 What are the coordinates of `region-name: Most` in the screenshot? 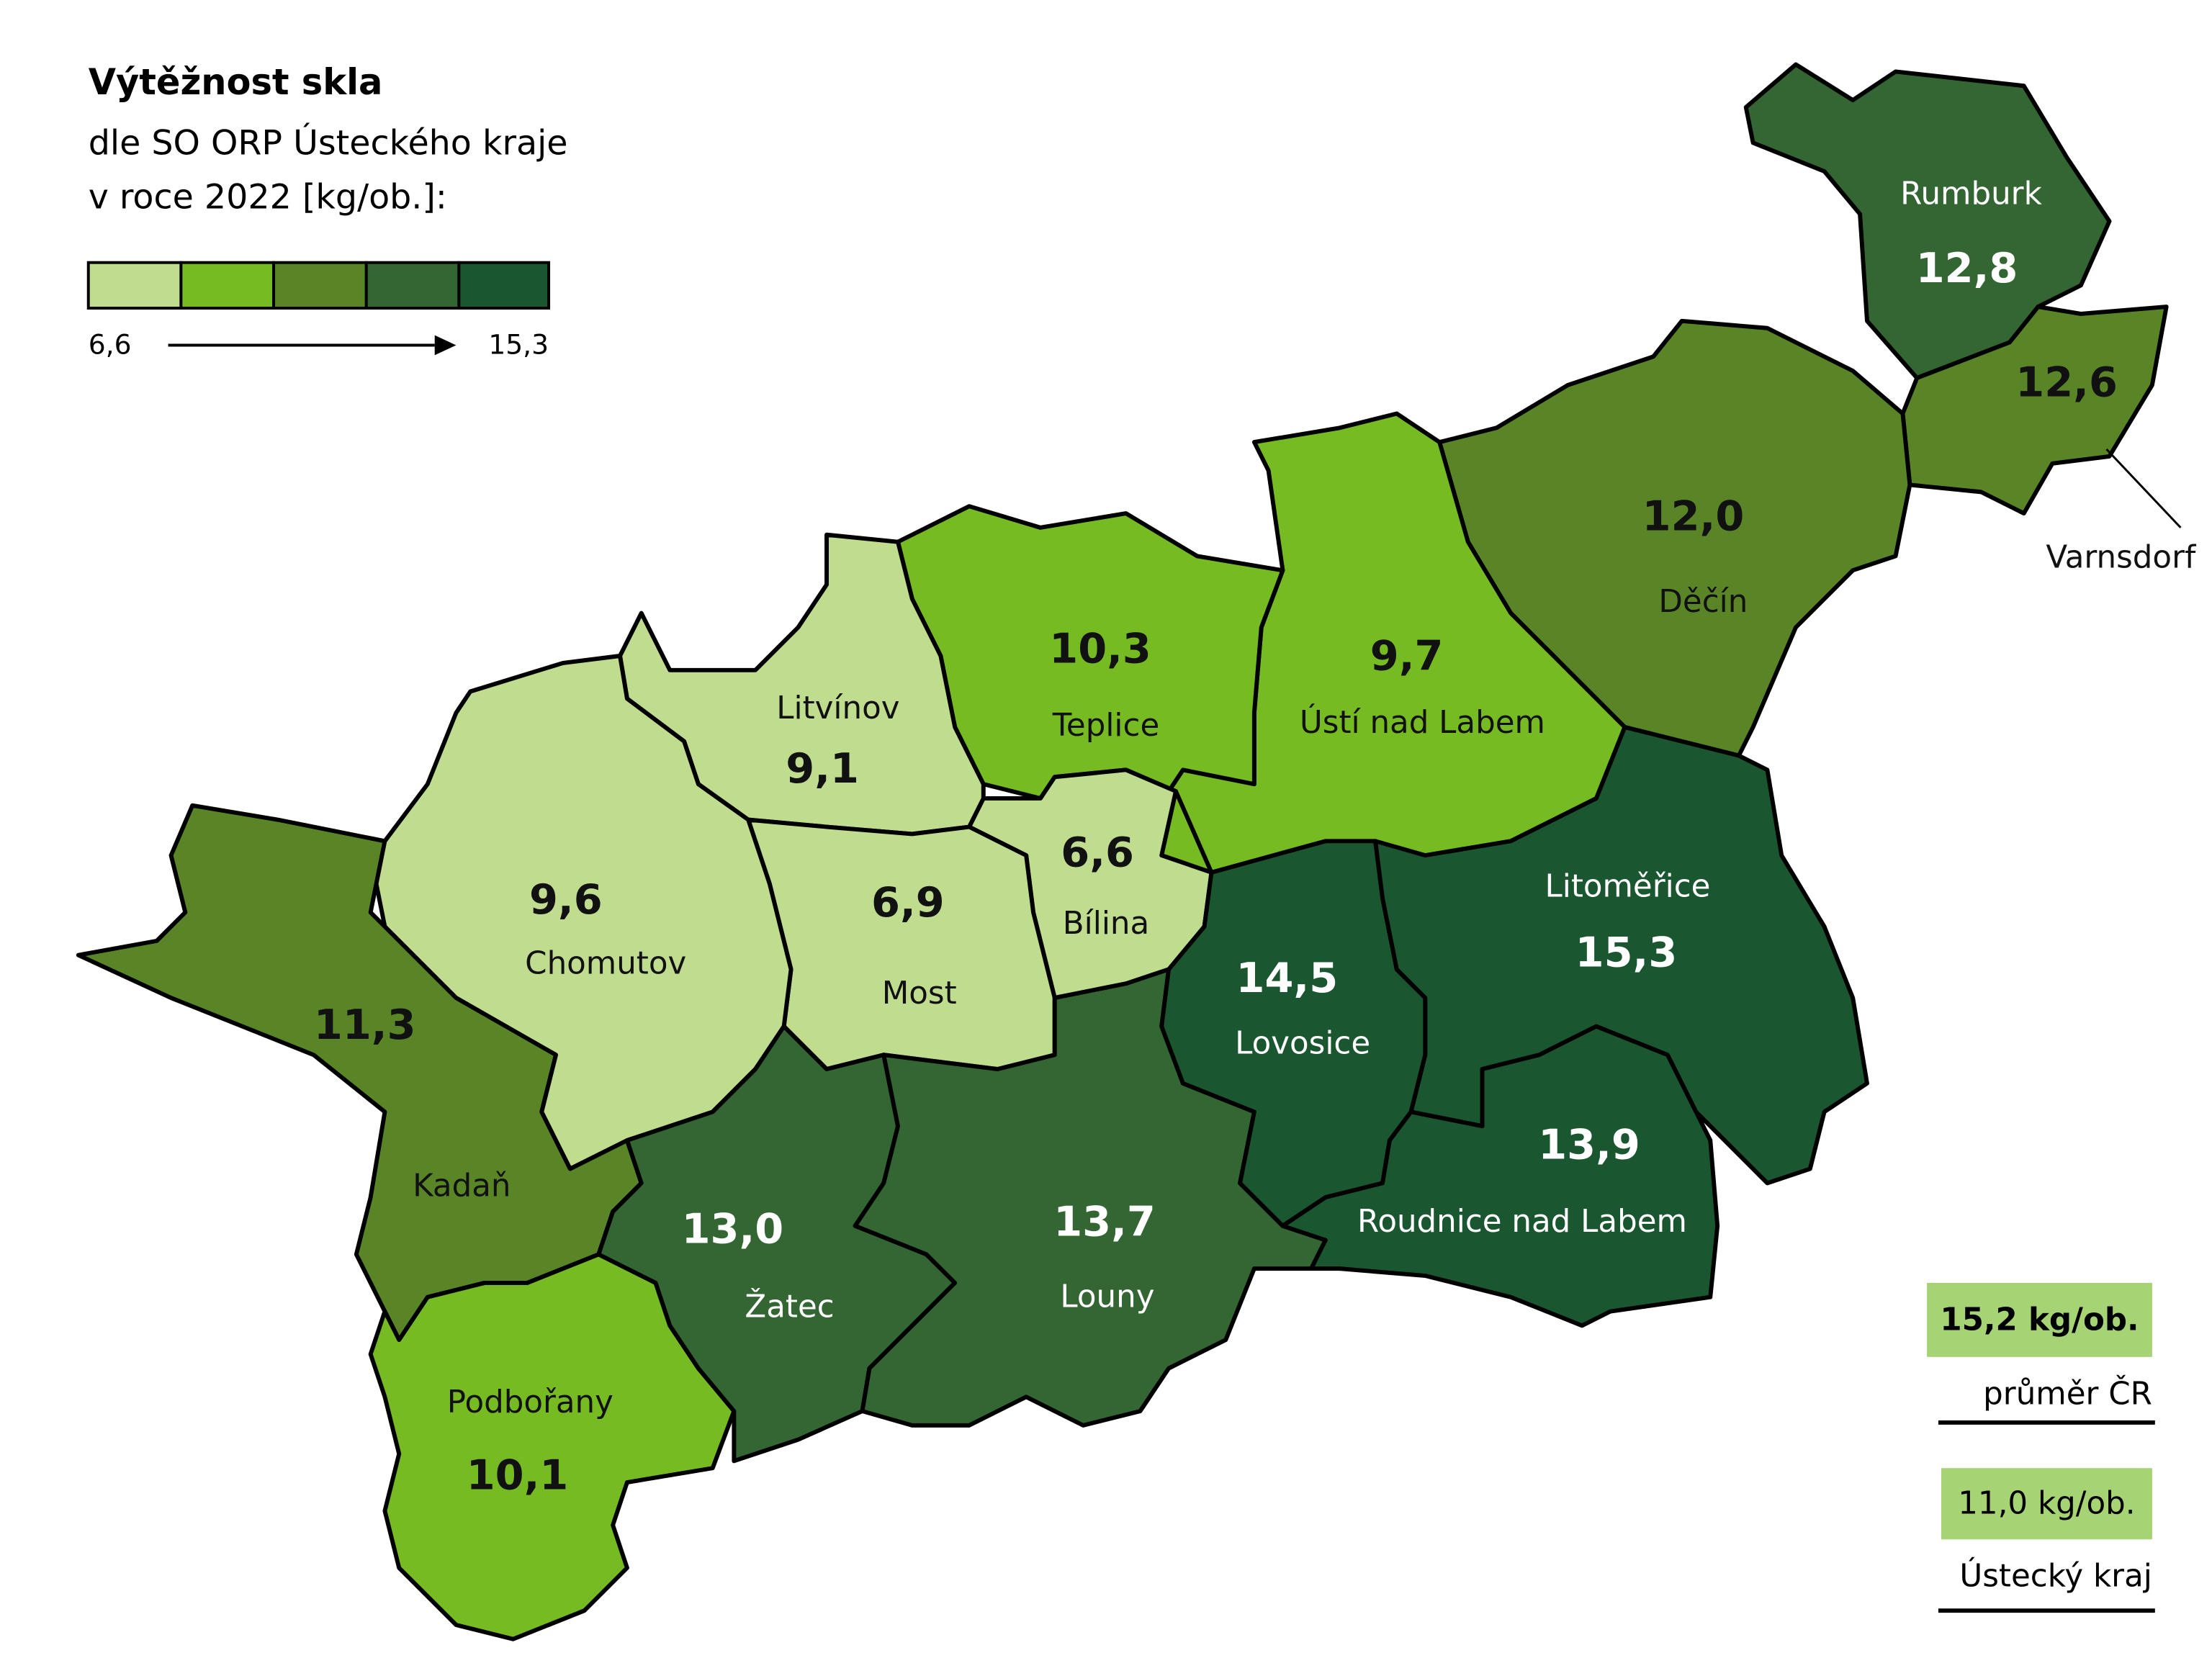 It's located at (920, 994).